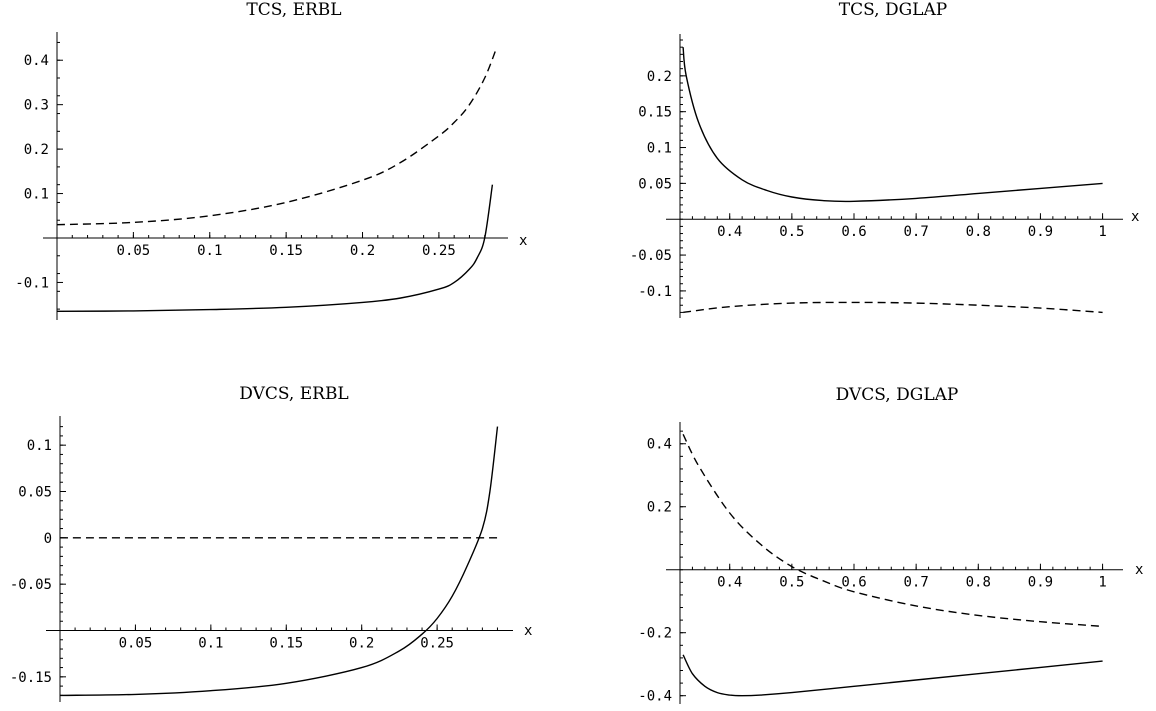 The height and width of the screenshot is (711, 1156). I want to click on panel-title: TCS, ERBL, so click(293, 10).